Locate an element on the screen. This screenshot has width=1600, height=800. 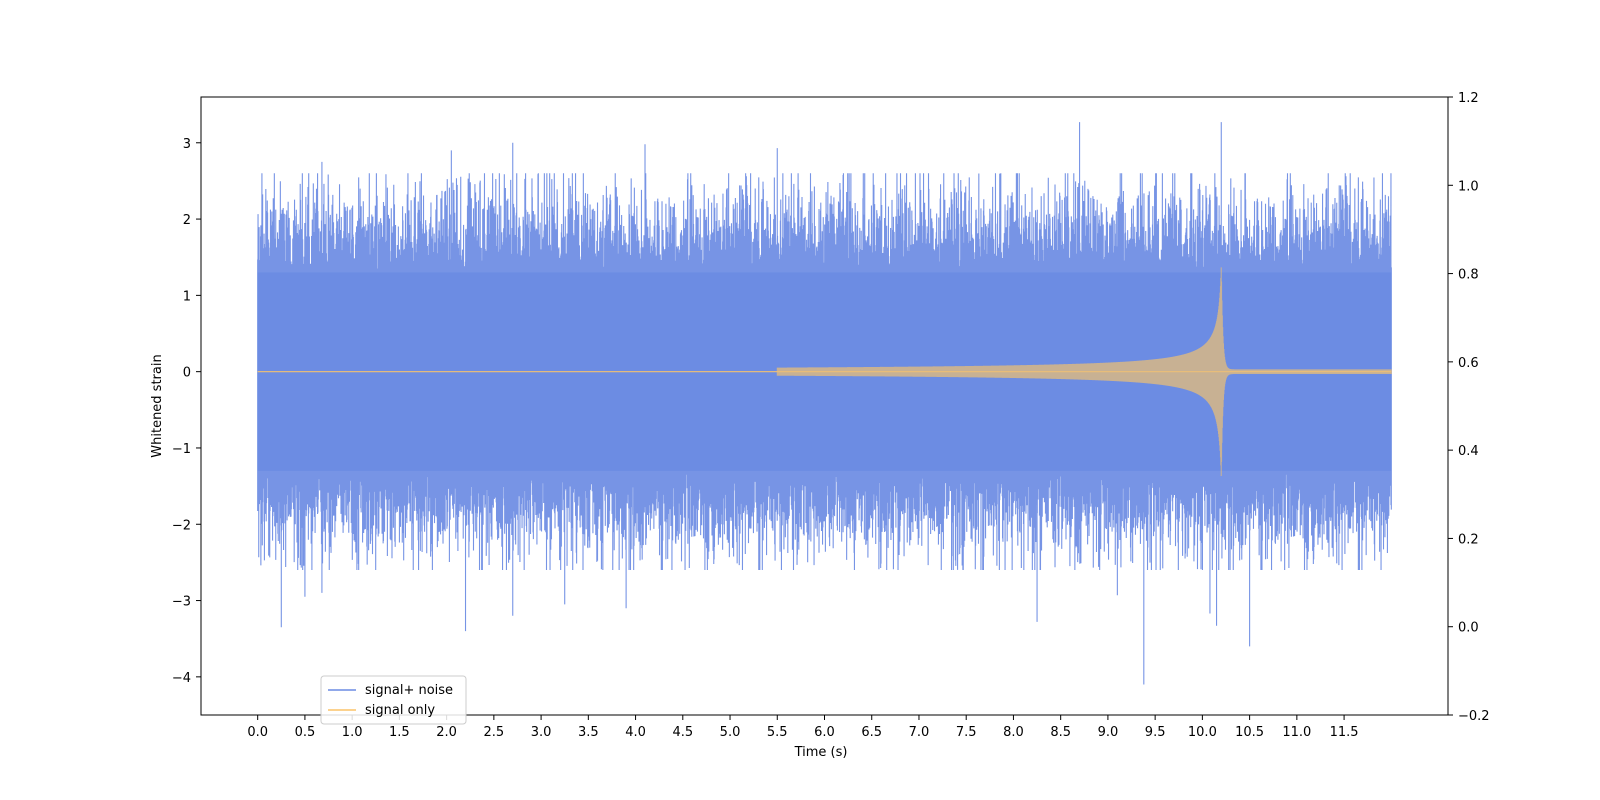
x-tick-label: 2.0 is located at coordinates (446, 732).